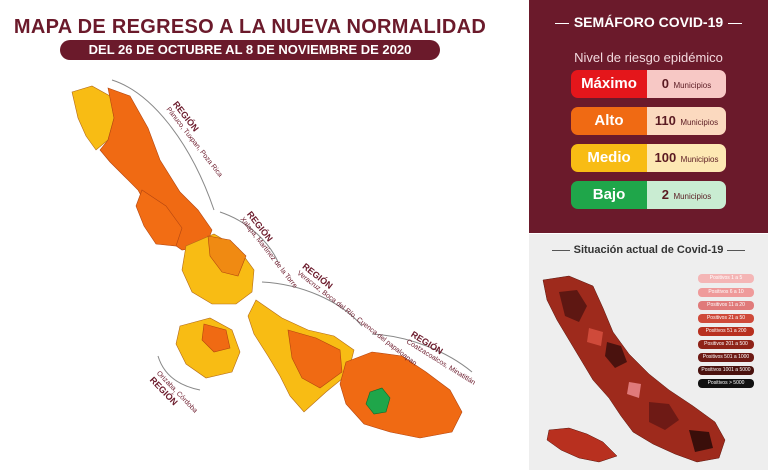  What do you see at coordinates (665, 120) in the screenshot?
I see `level-count: 110` at bounding box center [665, 120].